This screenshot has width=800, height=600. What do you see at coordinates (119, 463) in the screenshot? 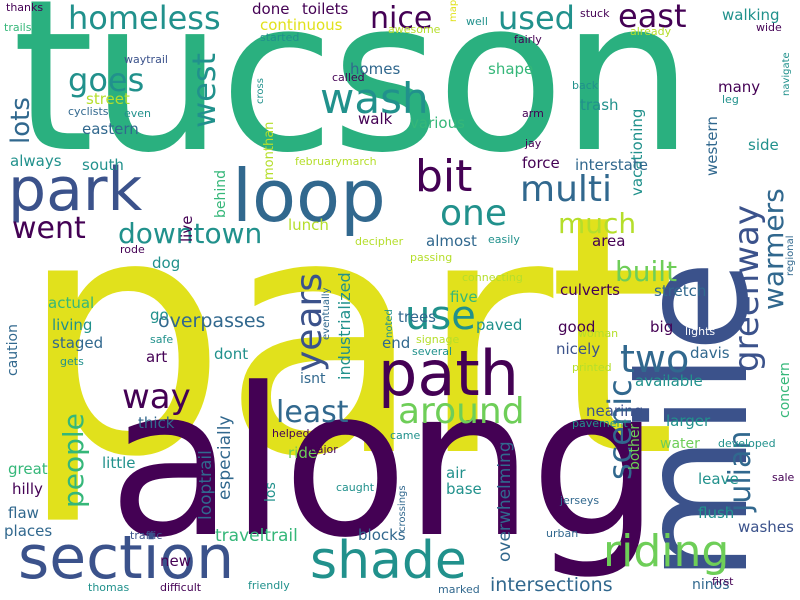
I see `word-little: little` at bounding box center [119, 463].